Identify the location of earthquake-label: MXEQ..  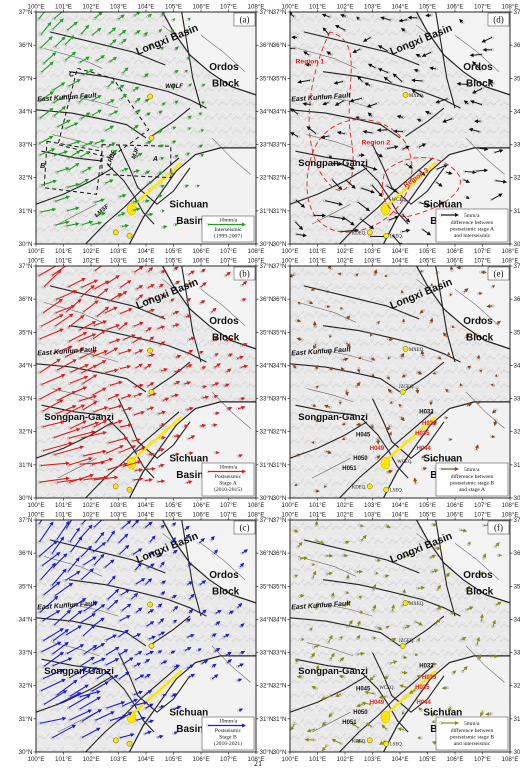
(416, 350).